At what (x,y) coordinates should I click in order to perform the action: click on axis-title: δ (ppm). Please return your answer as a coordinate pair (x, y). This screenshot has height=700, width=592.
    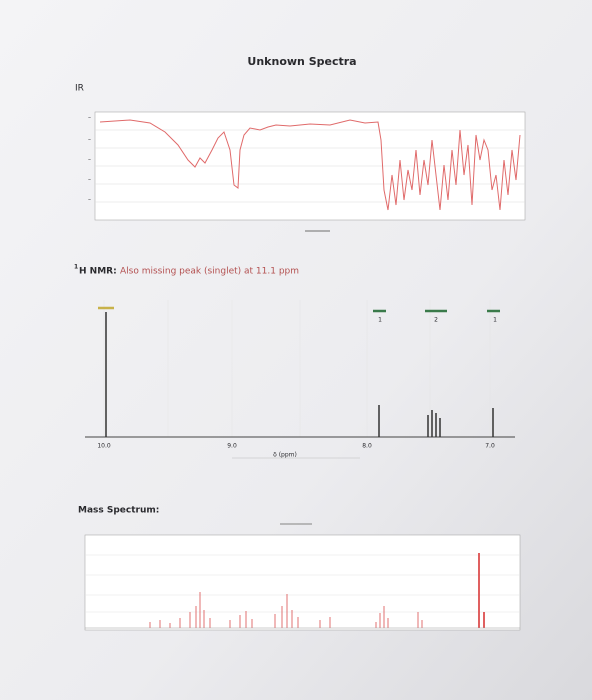
    Looking at the image, I should click on (285, 455).